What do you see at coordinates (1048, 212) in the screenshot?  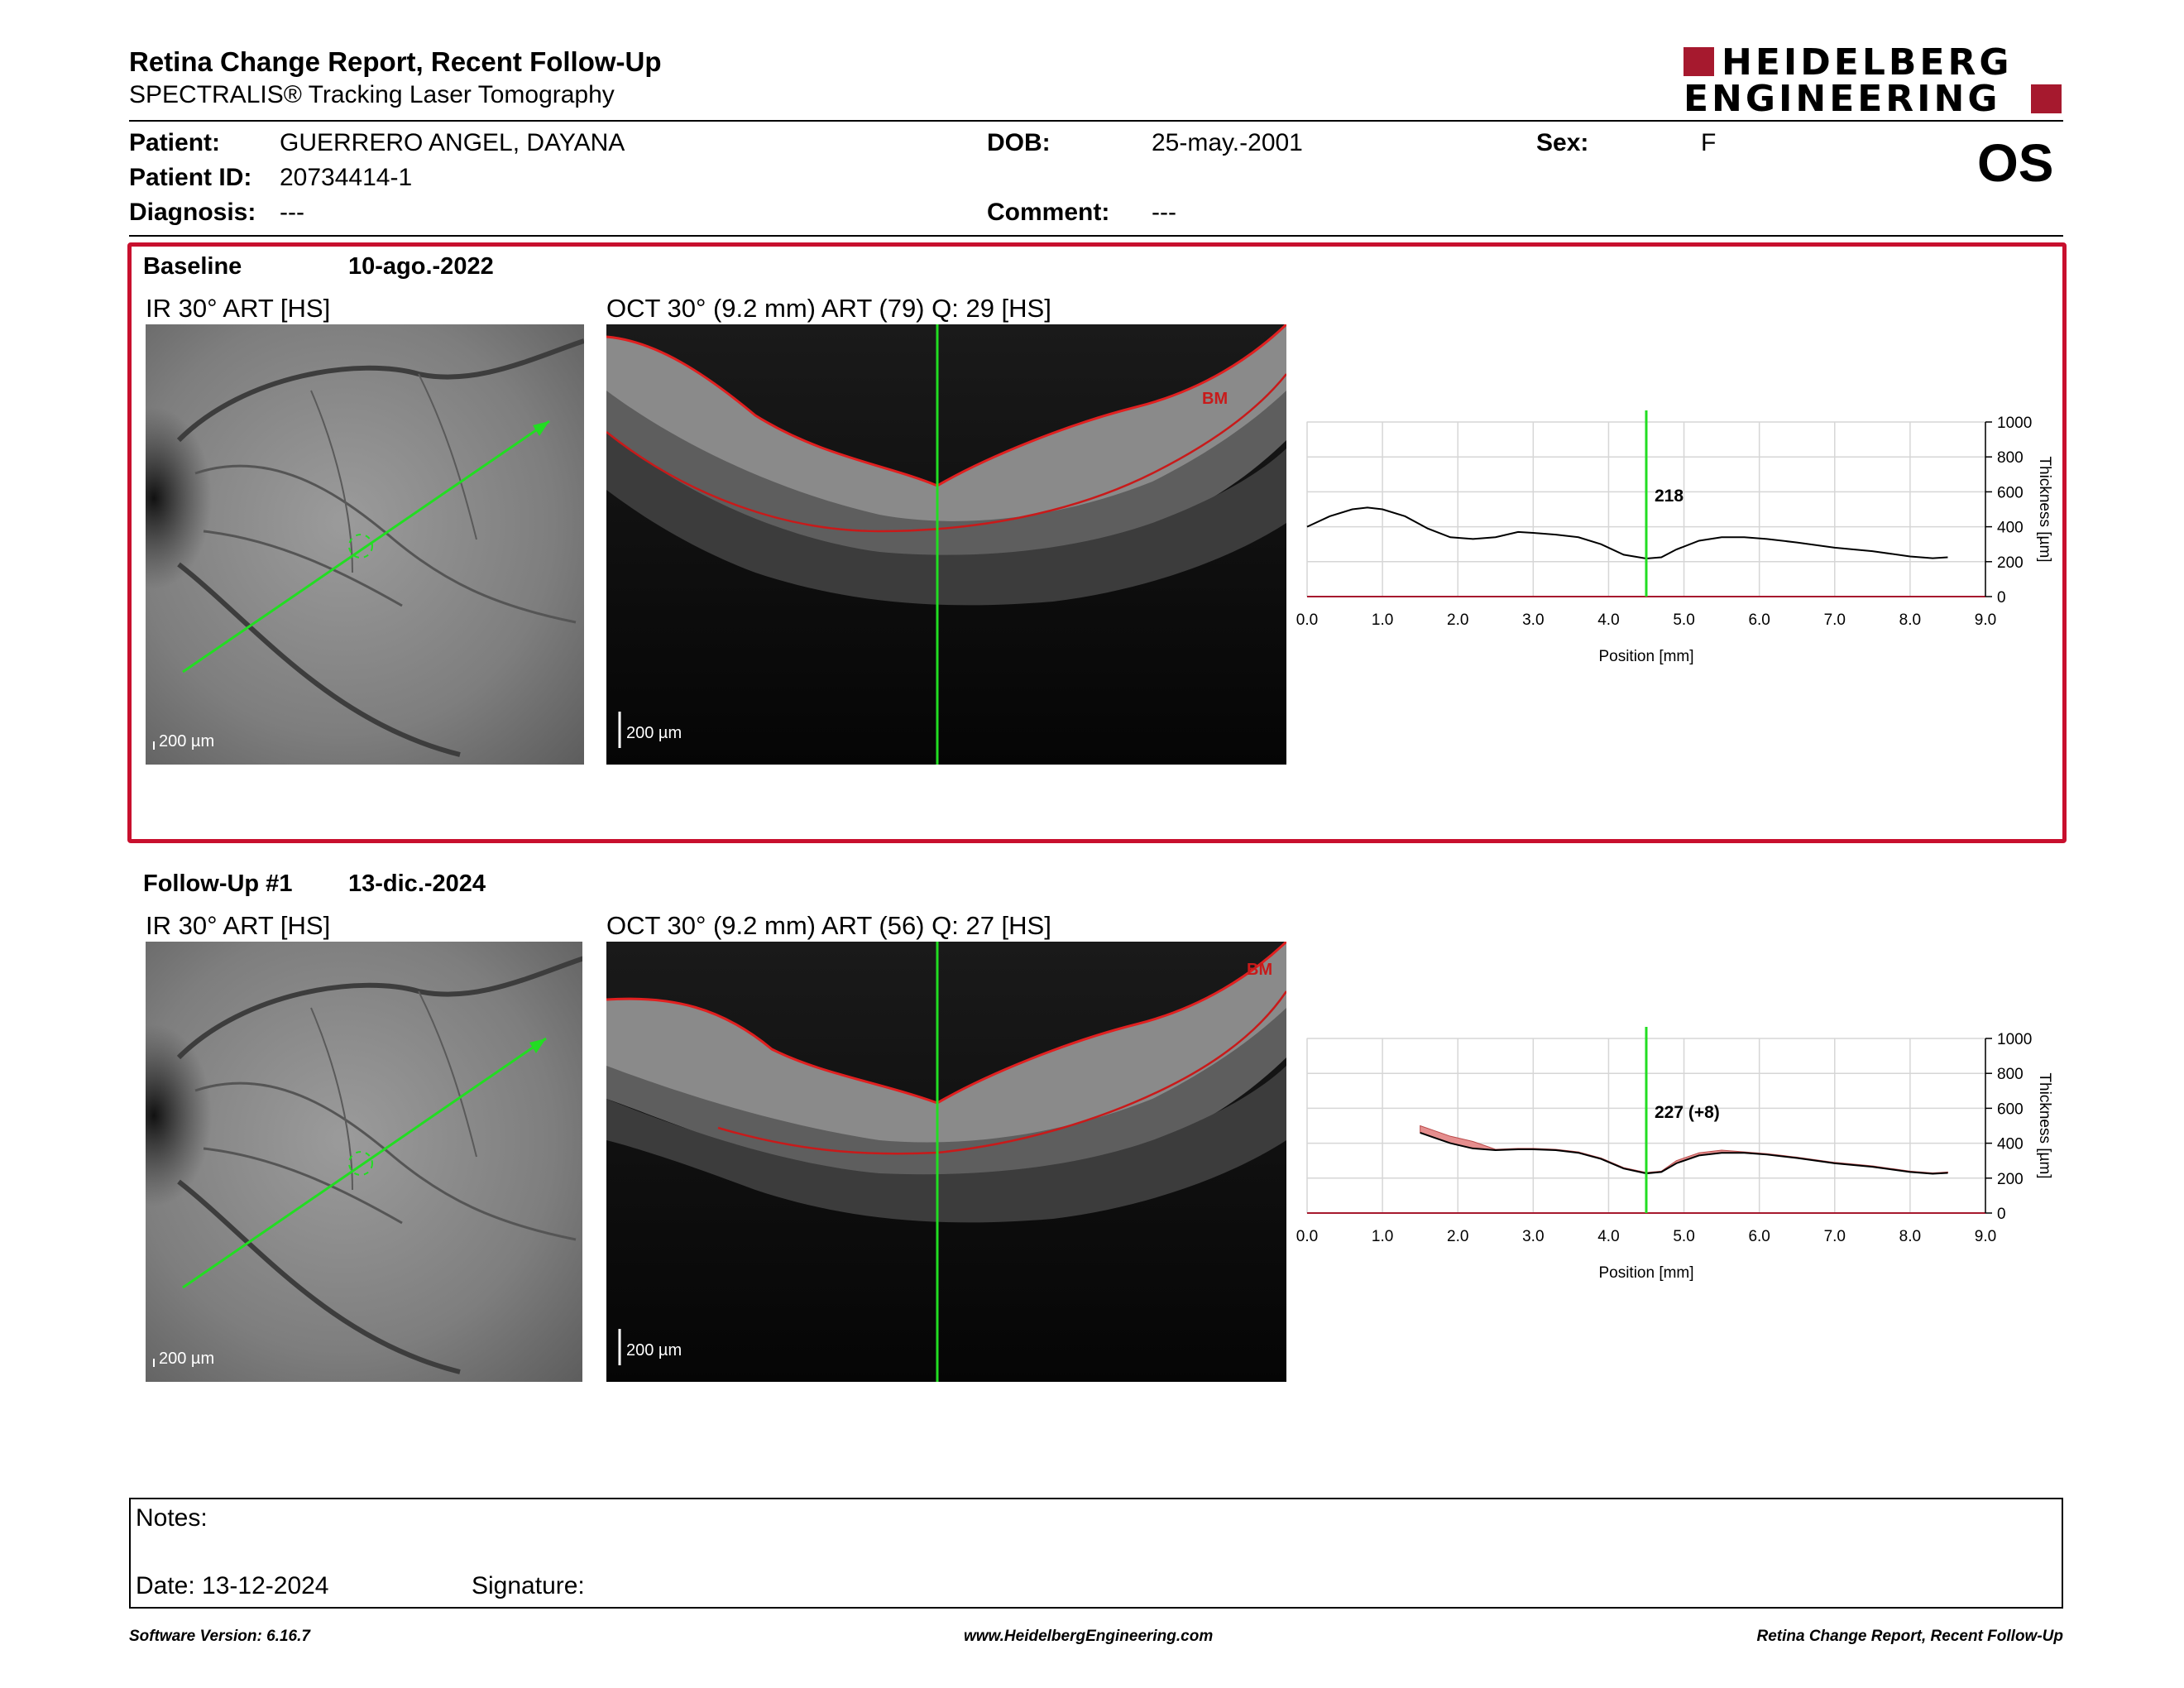 I see `comment-label: Comment:` at bounding box center [1048, 212].